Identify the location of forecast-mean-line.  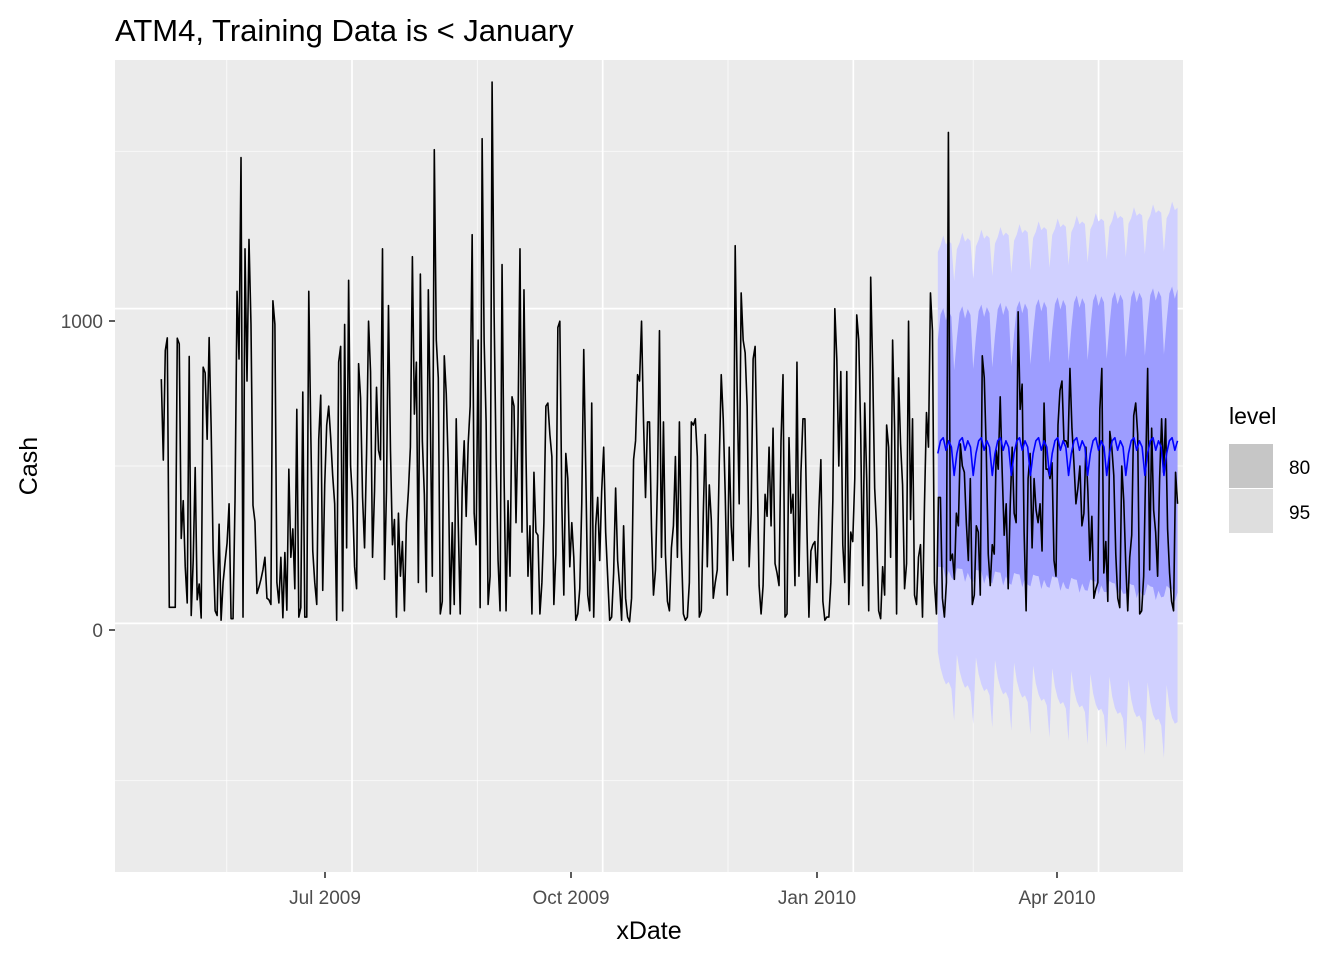
(1058, 456).